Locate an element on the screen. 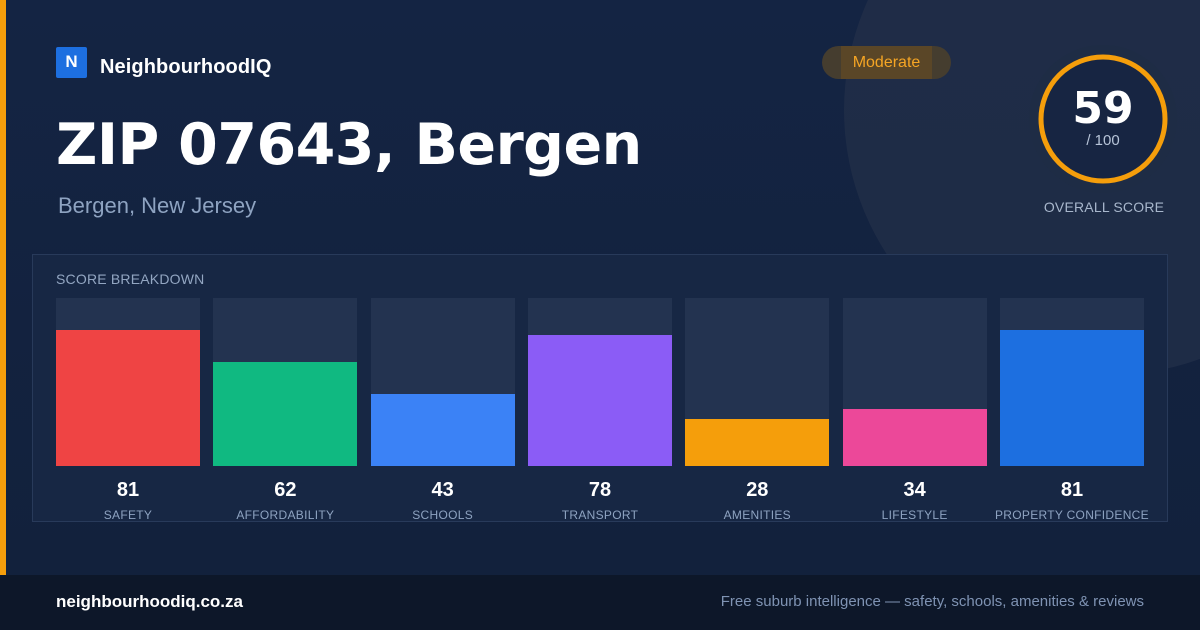 This screenshot has height=630, width=1200. bar-value: 28 is located at coordinates (757, 490).